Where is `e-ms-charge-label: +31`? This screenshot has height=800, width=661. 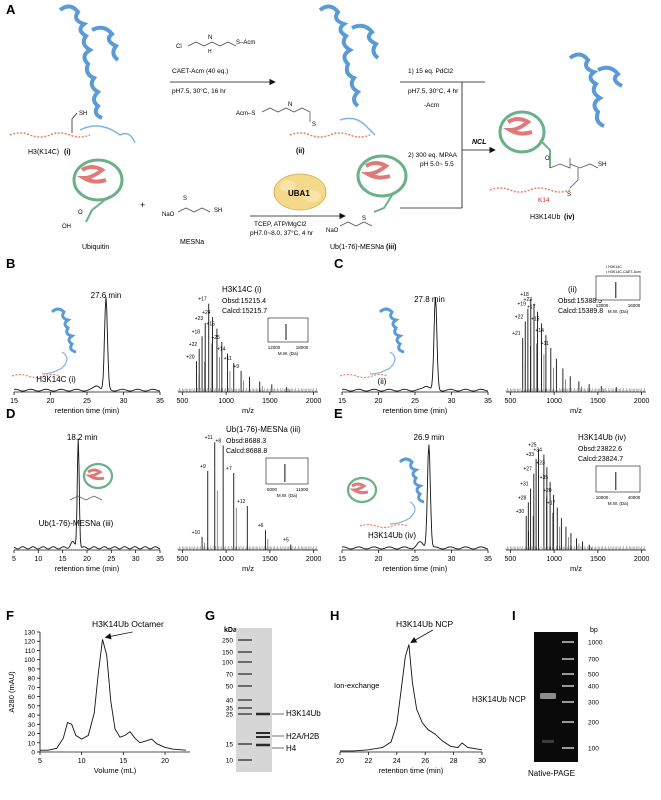 e-ms-charge-label: +31 is located at coordinates (524, 485).